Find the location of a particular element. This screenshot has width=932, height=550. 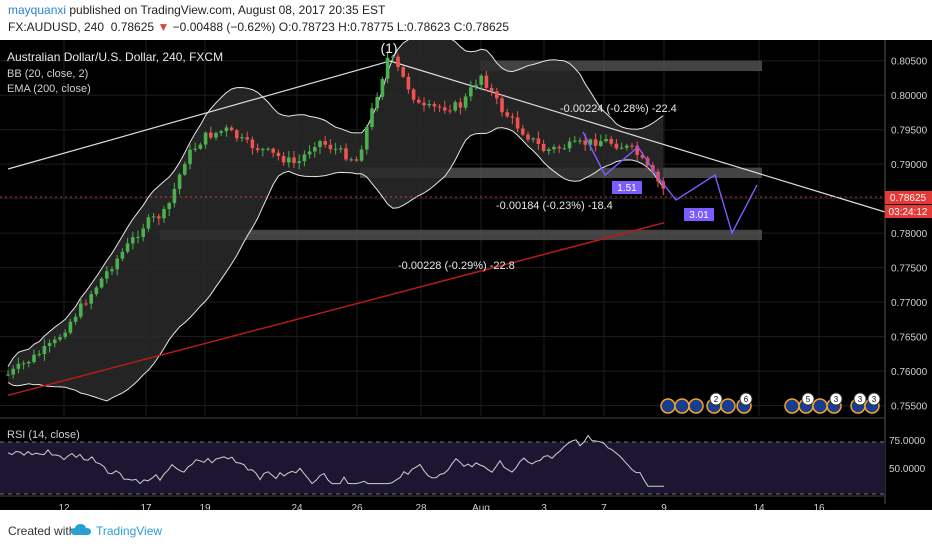

price-tick: 0.76500 is located at coordinates (909, 338).